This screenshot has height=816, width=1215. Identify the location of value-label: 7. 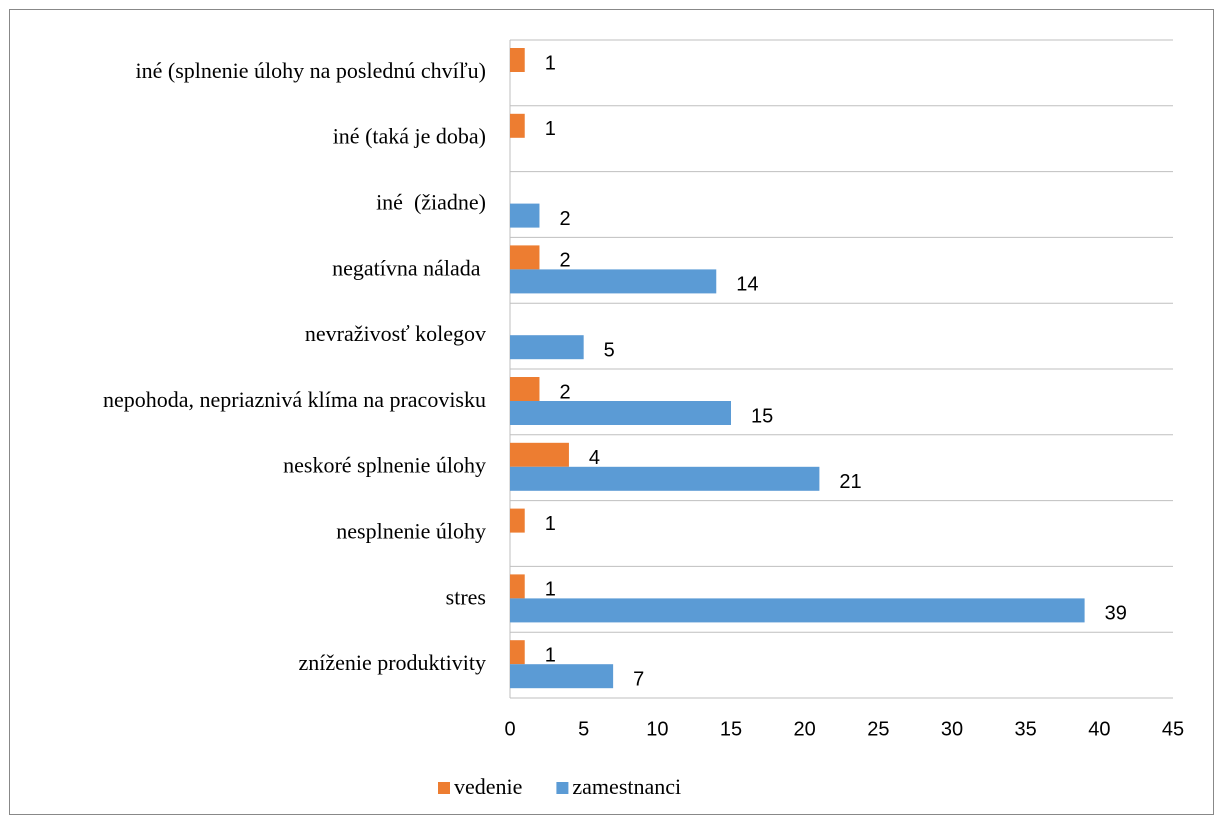
(638, 679).